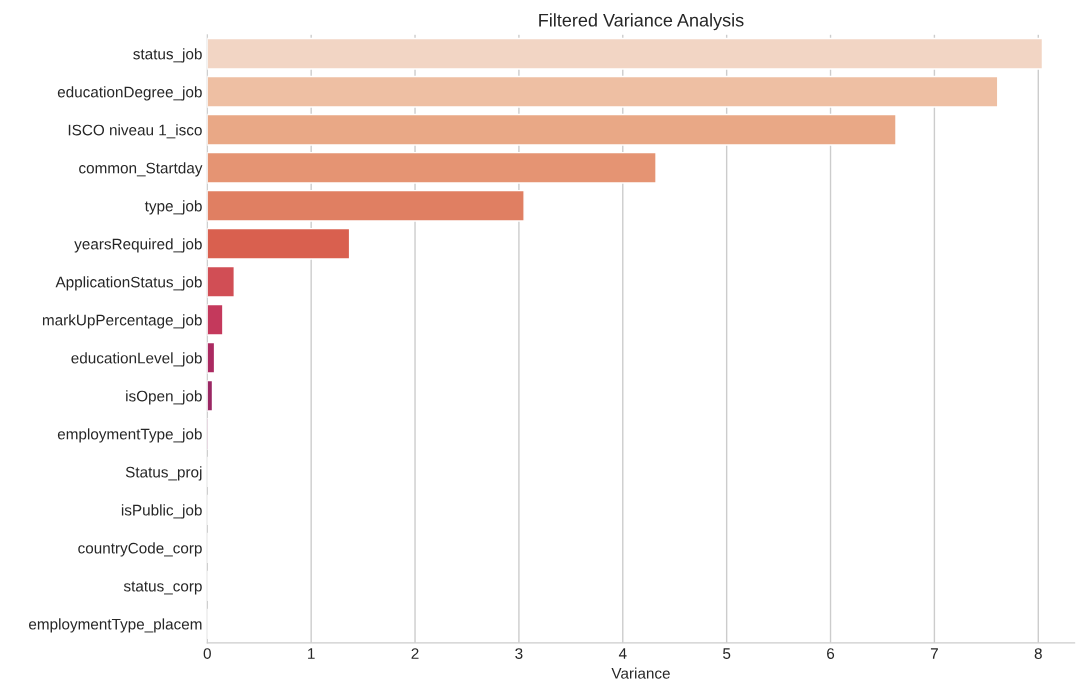 This screenshot has width=1091, height=695. Describe the element at coordinates (162, 588) in the screenshot. I see `y-tick-label: status_corp` at that location.